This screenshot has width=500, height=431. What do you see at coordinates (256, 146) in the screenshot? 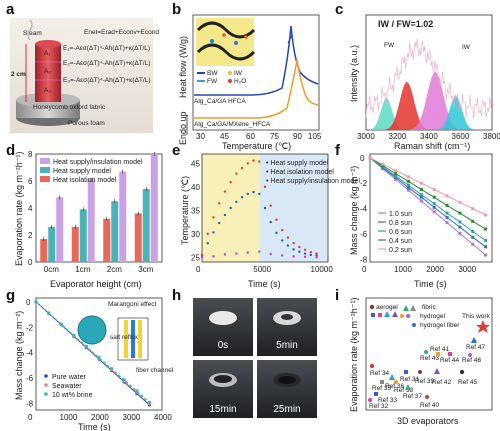
I see `b-xlabel: Temperature (℃)` at bounding box center [256, 146].